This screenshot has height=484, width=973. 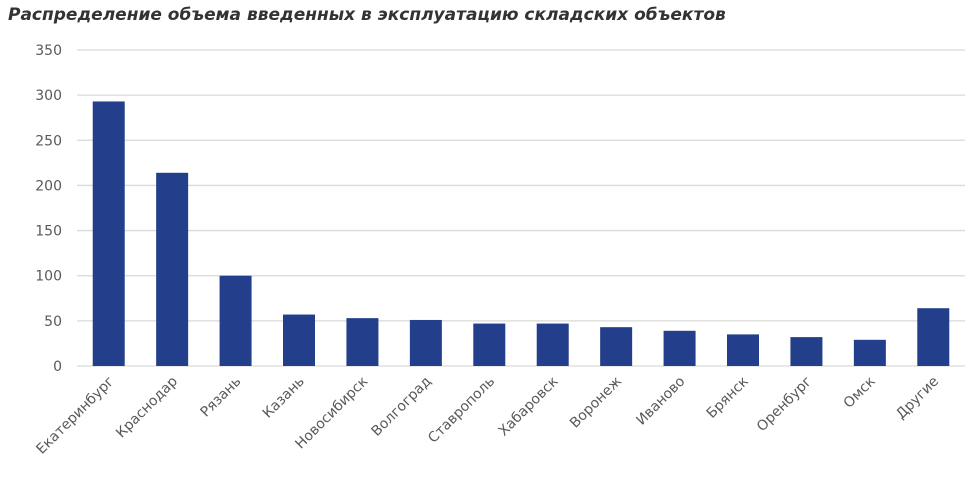 What do you see at coordinates (48, 209) in the screenshot?
I see `y-axis-tick-labels: 0 50 100 150 200 250 300 350` at bounding box center [48, 209].